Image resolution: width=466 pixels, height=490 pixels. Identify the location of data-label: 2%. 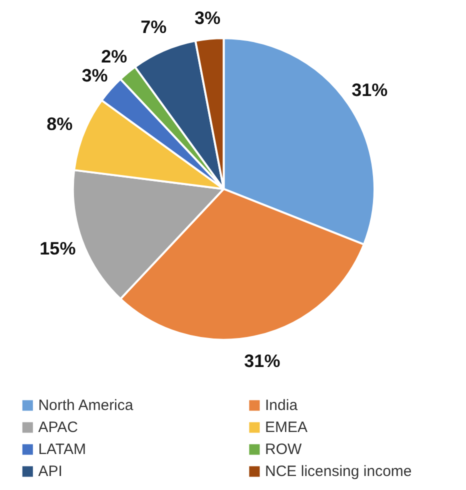
(114, 56).